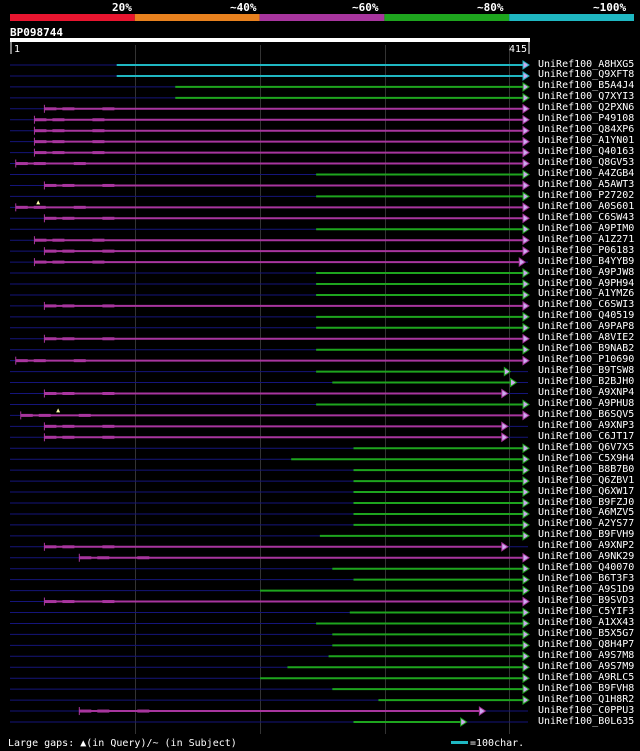  Describe the element at coordinates (586, 239) in the screenshot. I see `hit-label: UniRef100_A1Z271` at that location.